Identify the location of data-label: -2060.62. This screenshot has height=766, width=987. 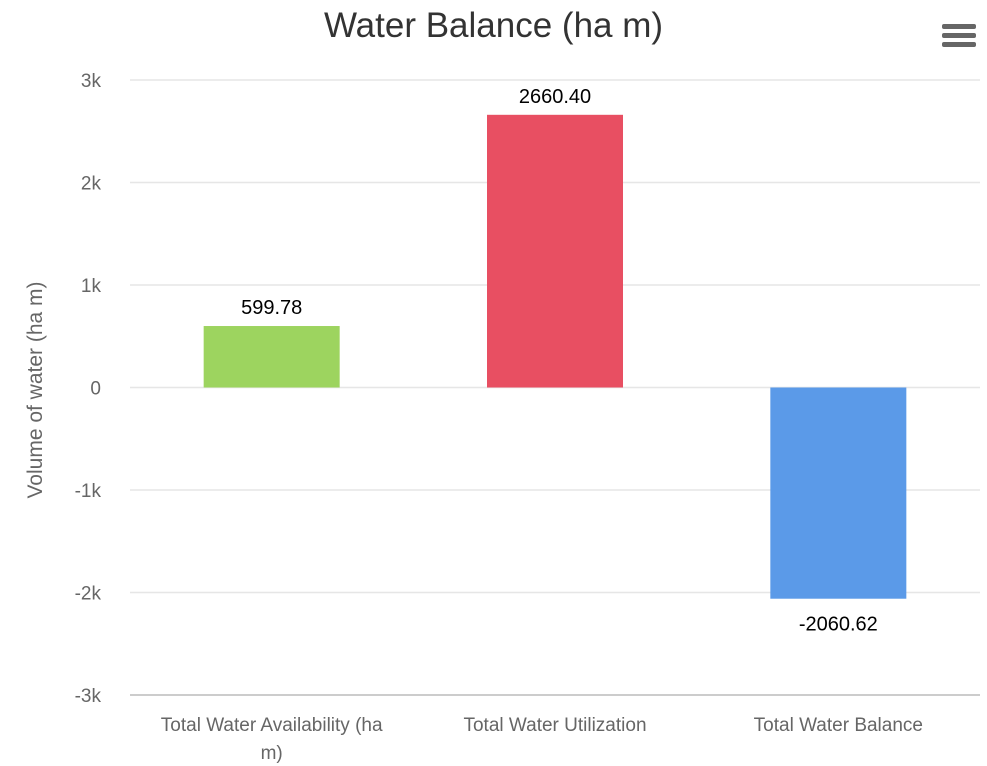
(838, 625).